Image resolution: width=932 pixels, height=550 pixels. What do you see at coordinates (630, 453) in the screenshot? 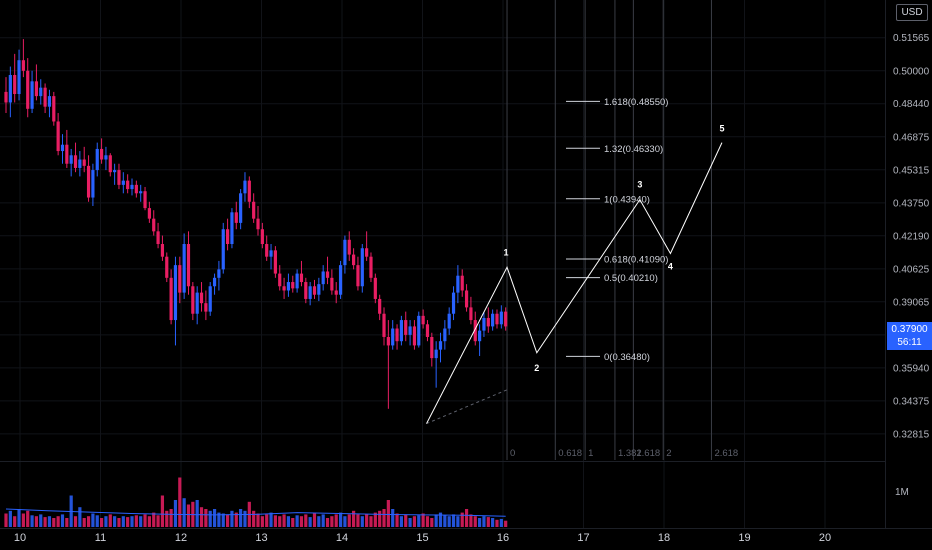
I see `fib-time-label: 1.382` at bounding box center [630, 453].